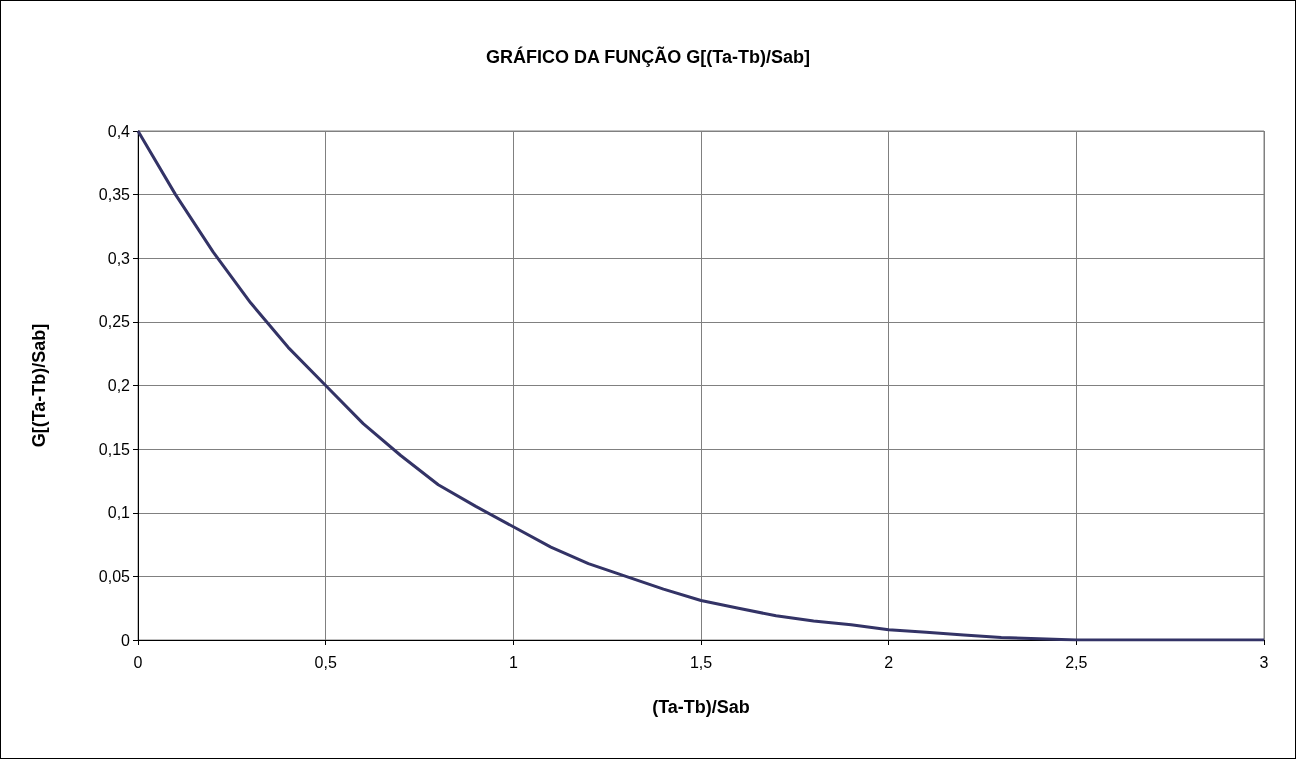  I want to click on x-tick-label: 0,5, so click(325, 662).